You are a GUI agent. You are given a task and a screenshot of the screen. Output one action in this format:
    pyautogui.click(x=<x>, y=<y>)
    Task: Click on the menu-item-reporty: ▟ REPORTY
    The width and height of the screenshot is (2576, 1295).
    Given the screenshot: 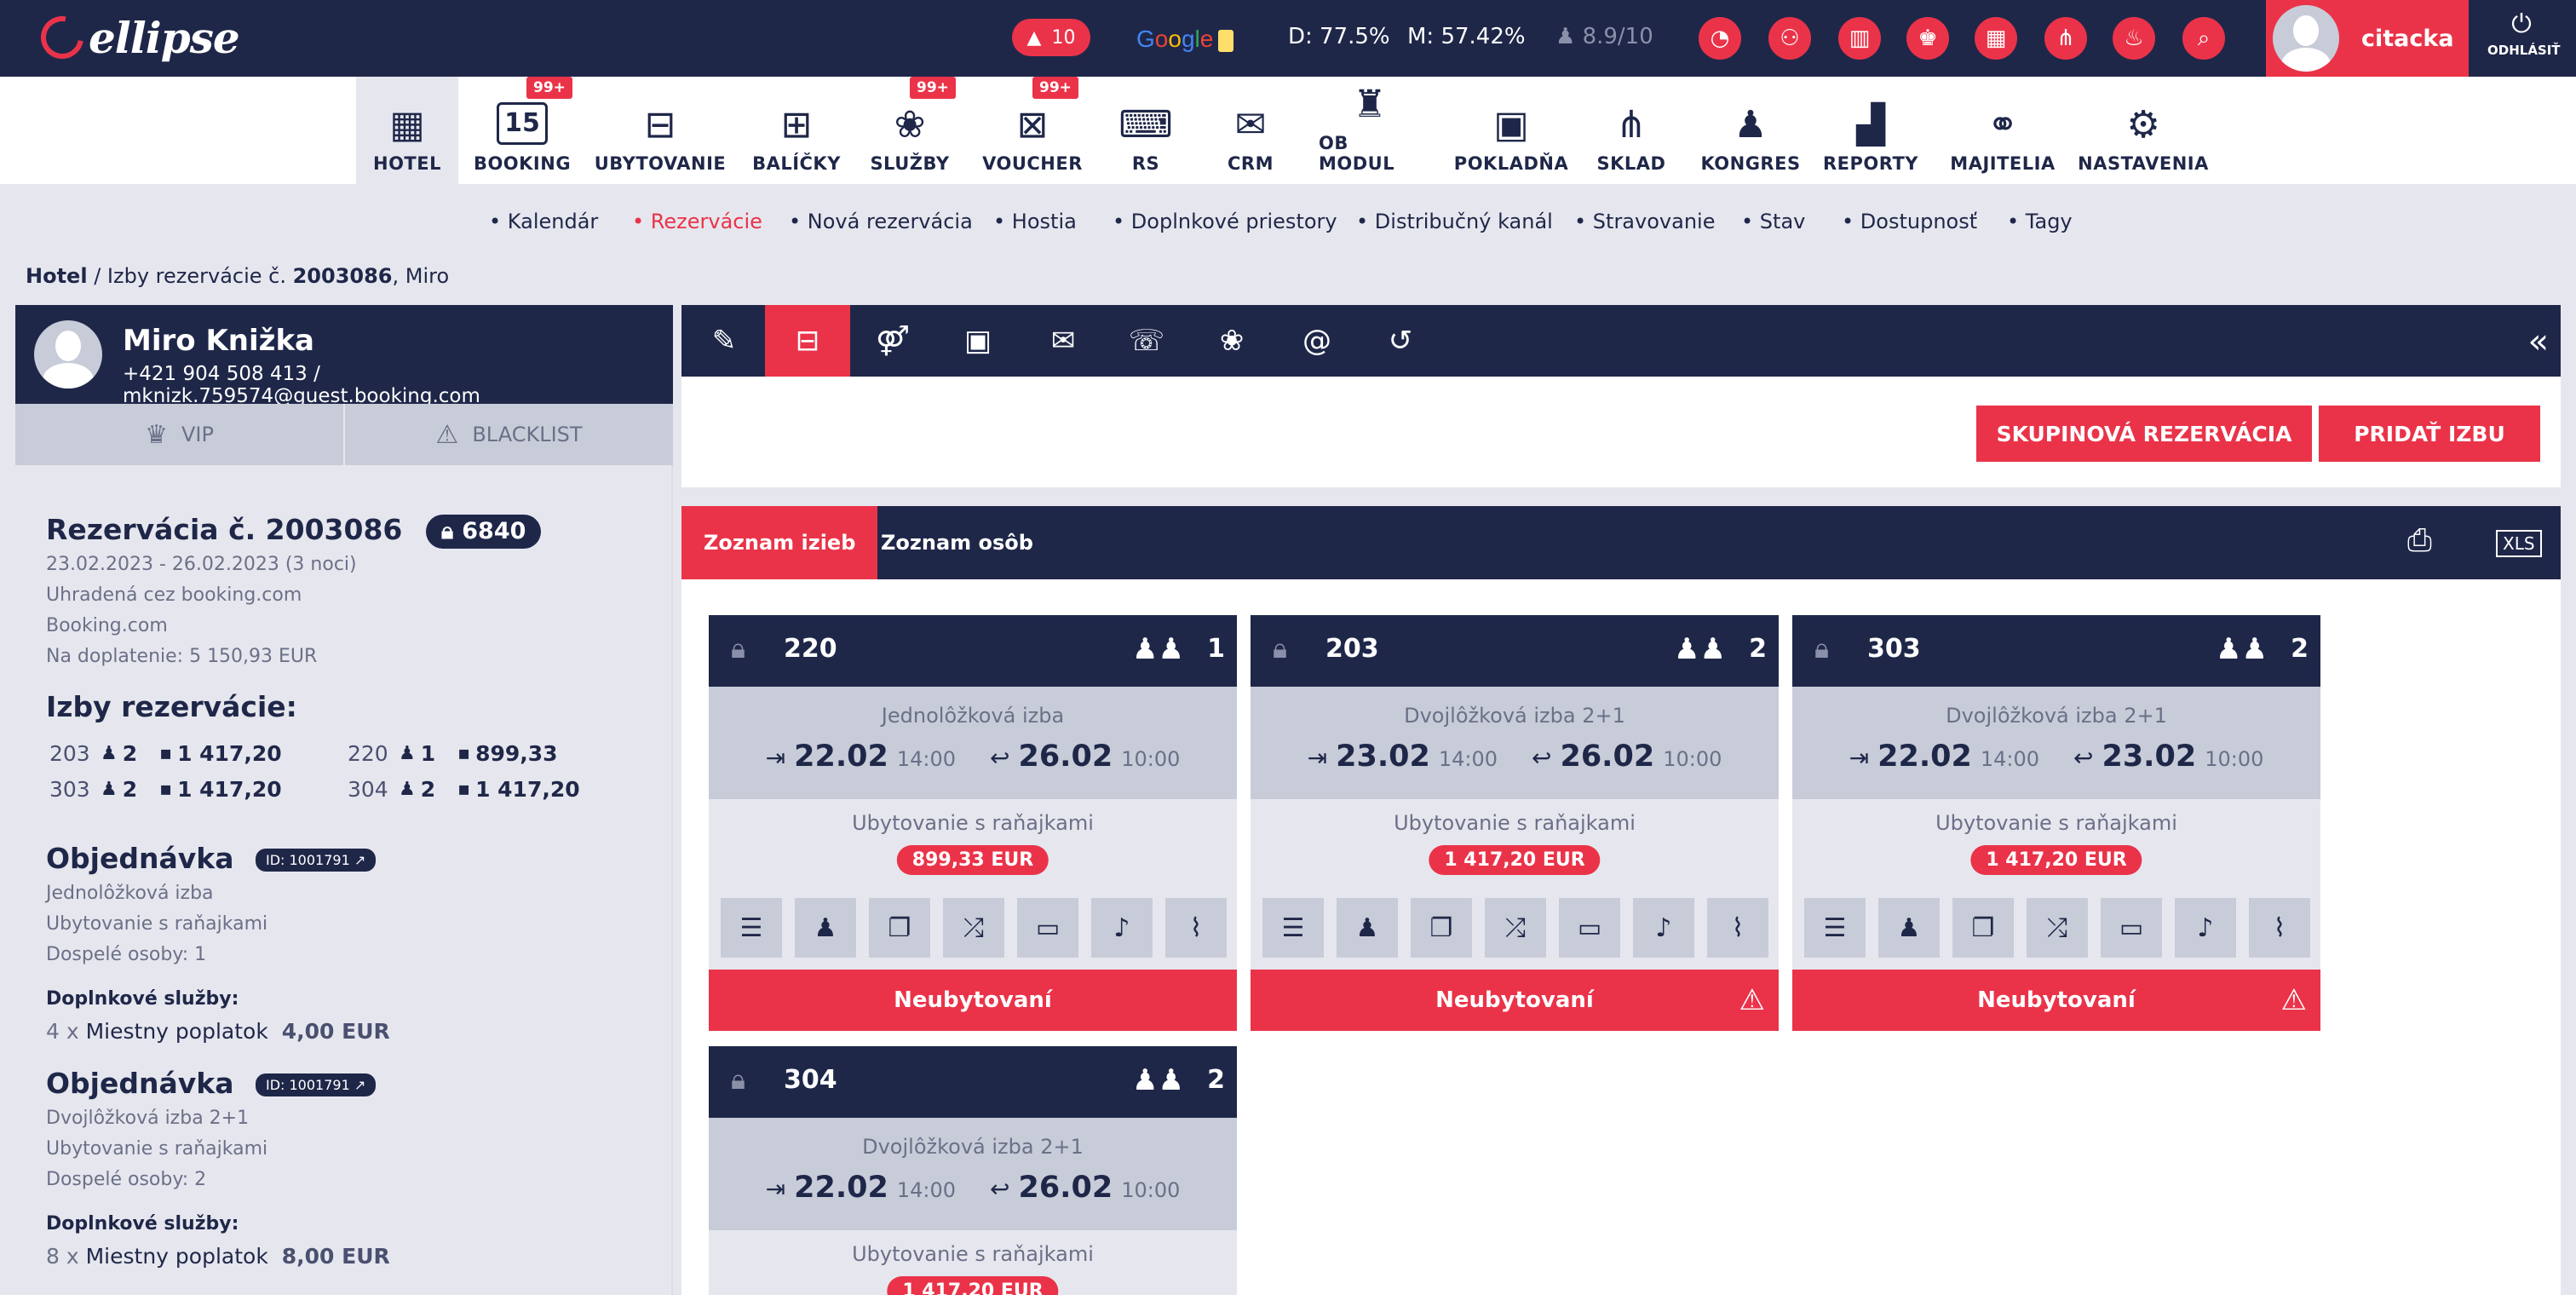 What is the action you would take?
    pyautogui.click(x=1870, y=130)
    